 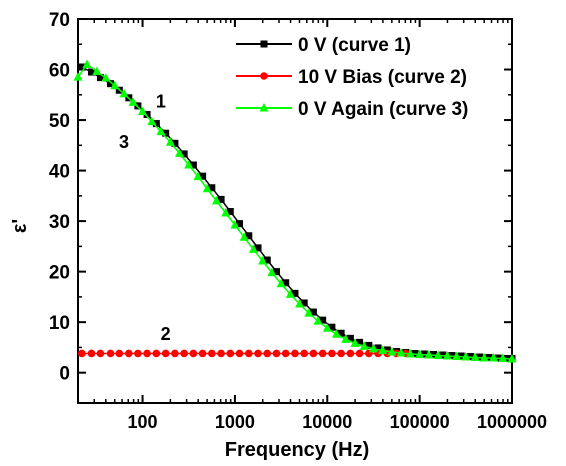 I want to click on x-tick-label: 100000, so click(x=420, y=422).